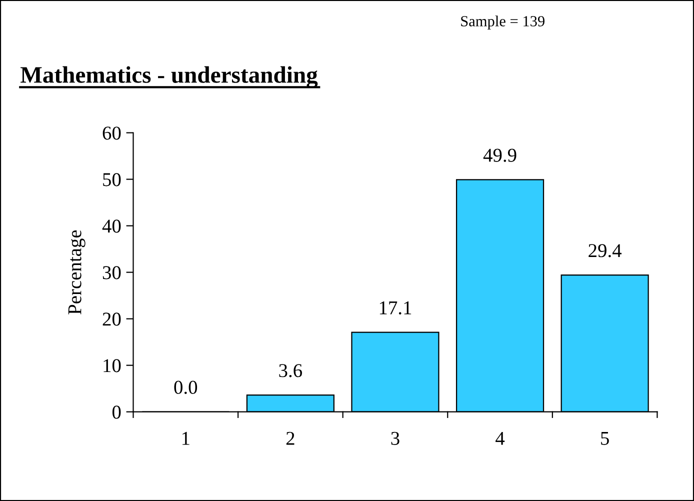 The width and height of the screenshot is (694, 501). I want to click on y-tick-label: 40, so click(111, 226).